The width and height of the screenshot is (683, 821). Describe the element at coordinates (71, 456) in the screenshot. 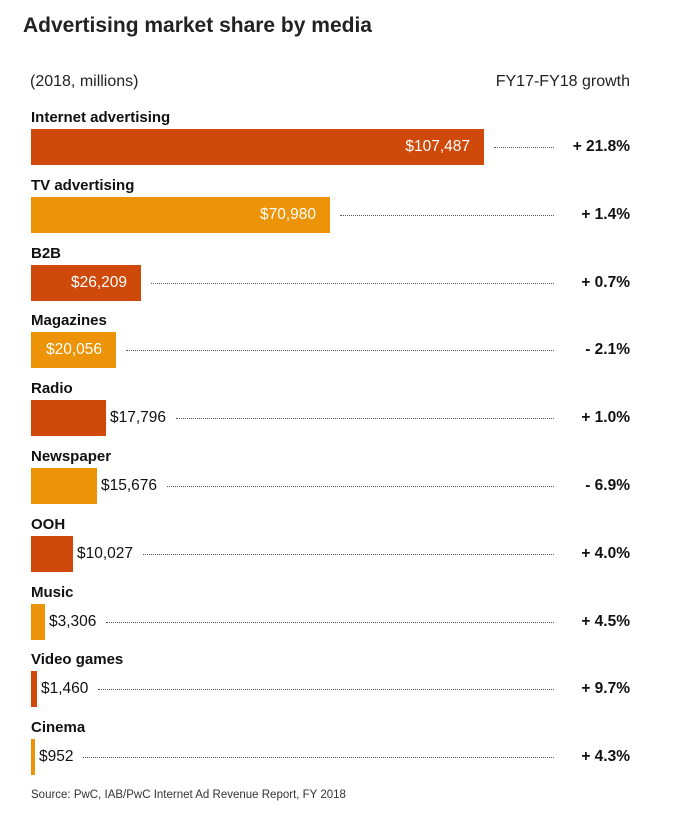

I see `category-label-newspaper: Newspaper` at that location.